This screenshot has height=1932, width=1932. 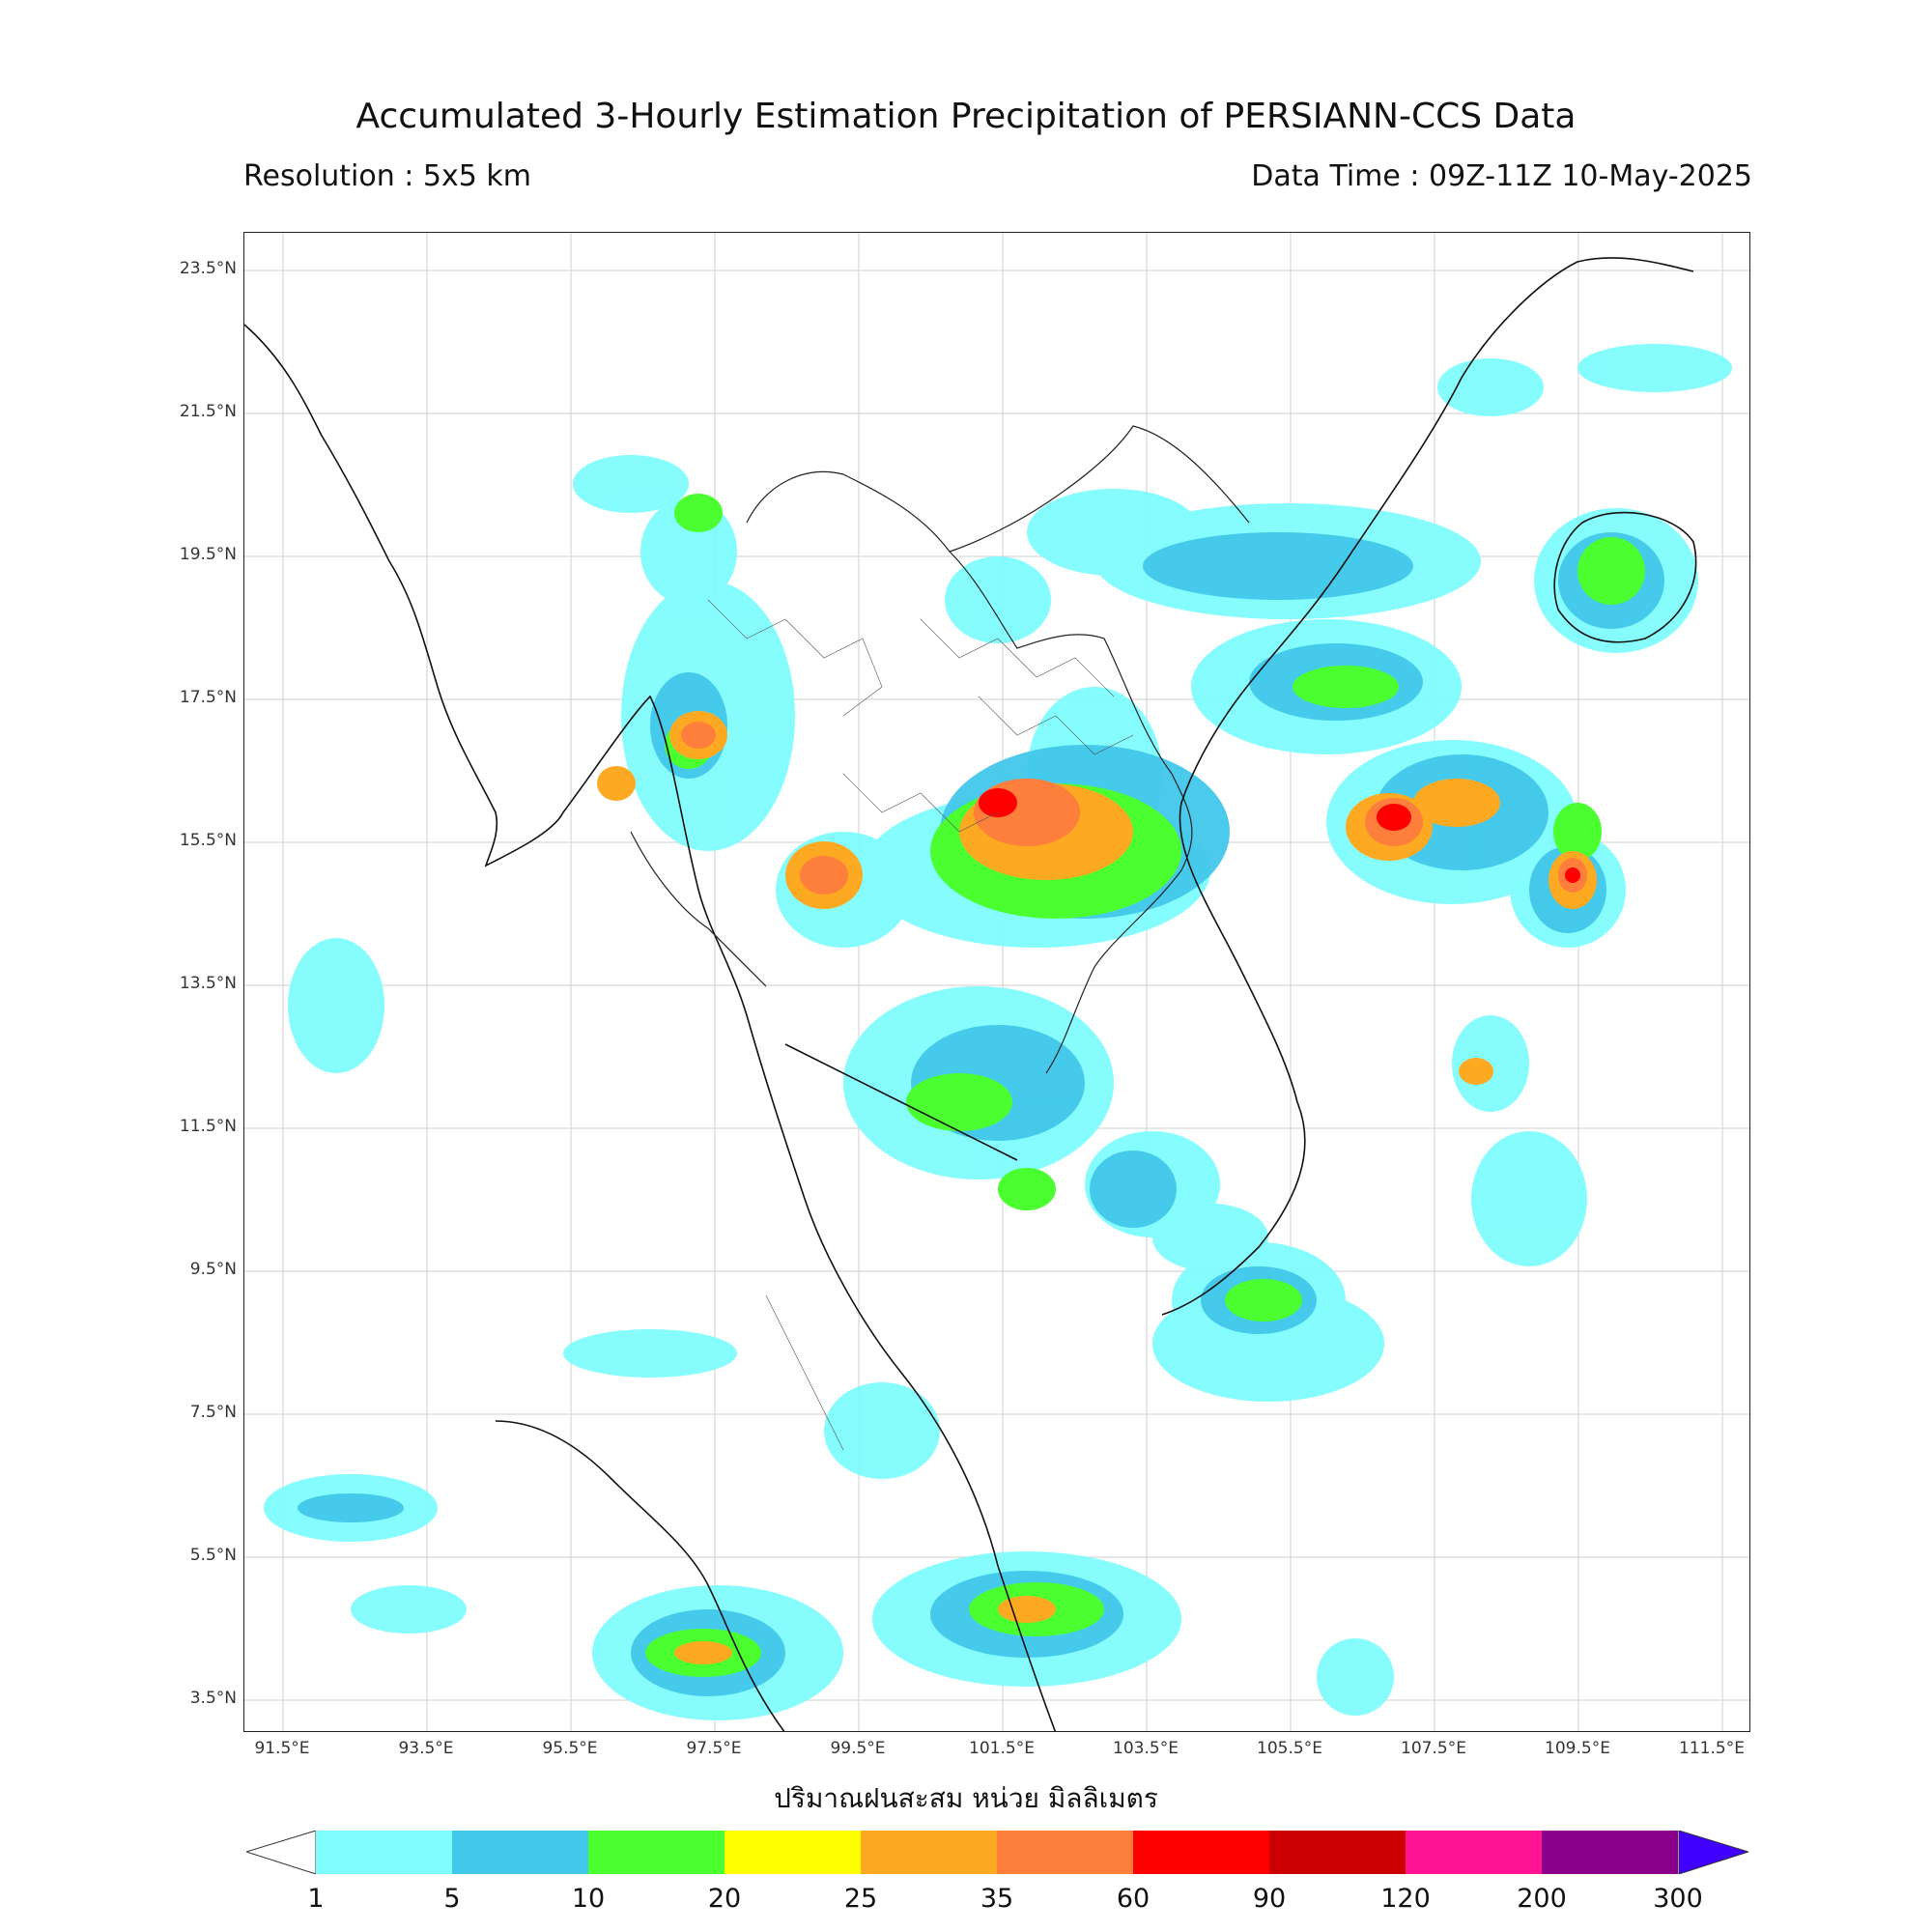 What do you see at coordinates (1712, 1748) in the screenshot?
I see `lon-tick: 111.5°E` at bounding box center [1712, 1748].